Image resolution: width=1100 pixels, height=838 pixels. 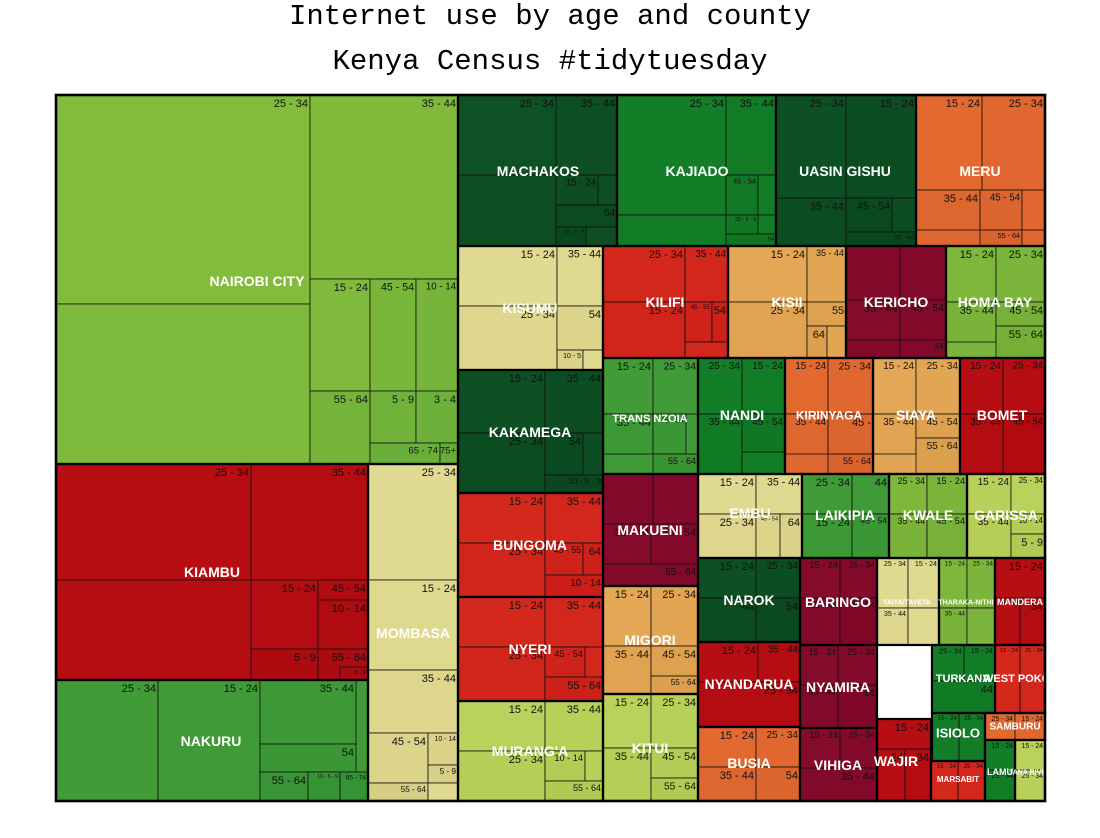 What do you see at coordinates (916, 416) in the screenshot?
I see `county-siaya: 15 - 24 25 - 34 35 - 44 45 - 54 55 - 64` at bounding box center [916, 416].